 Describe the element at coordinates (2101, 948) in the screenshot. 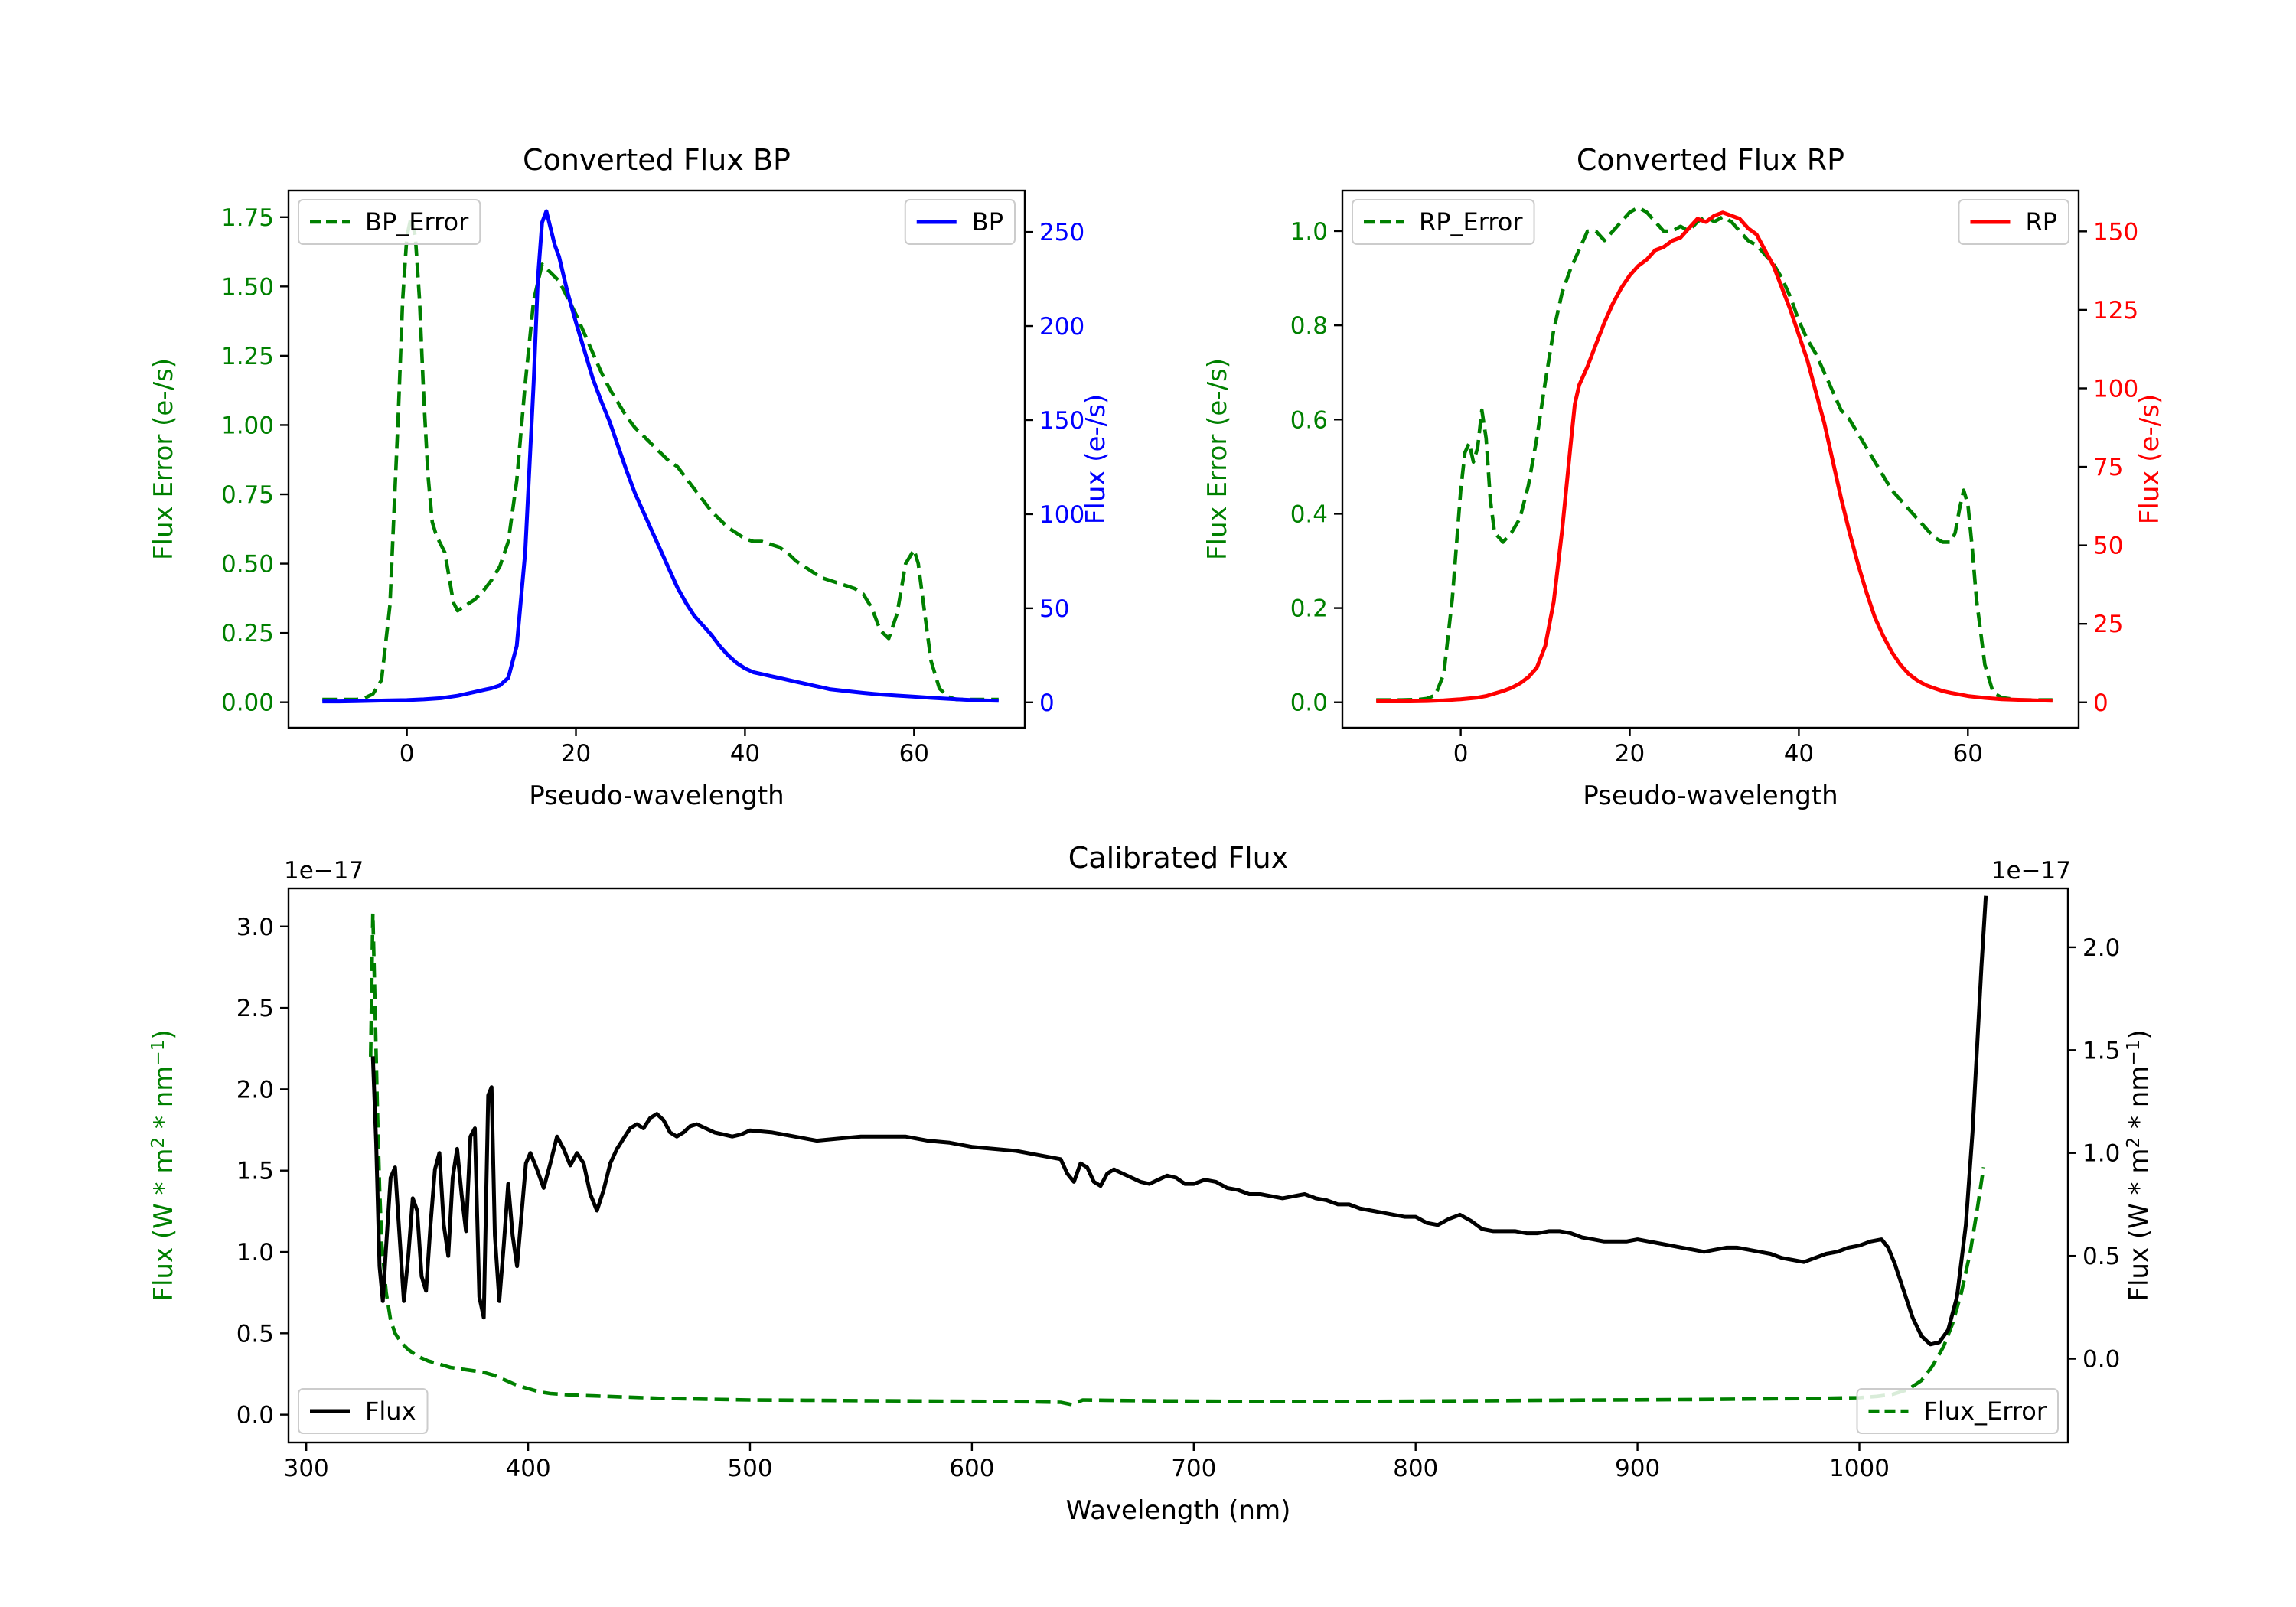

I see `right-tick-label: 2.0` at that location.